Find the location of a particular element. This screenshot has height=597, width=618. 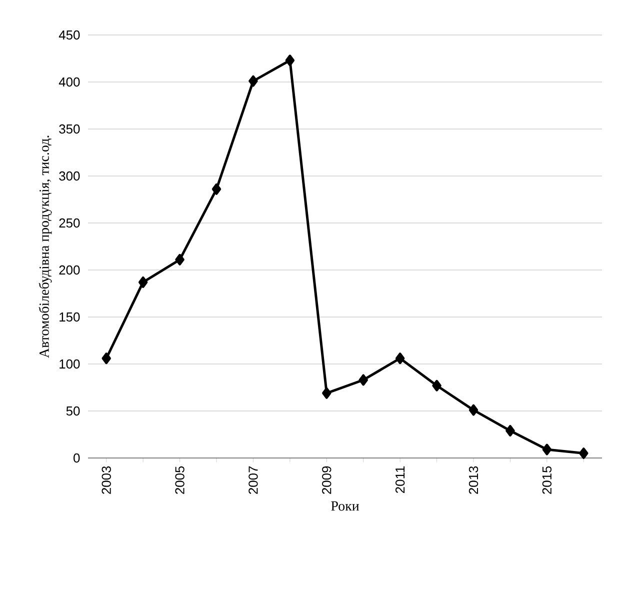

y-tick-label: 350 is located at coordinates (69, 129).